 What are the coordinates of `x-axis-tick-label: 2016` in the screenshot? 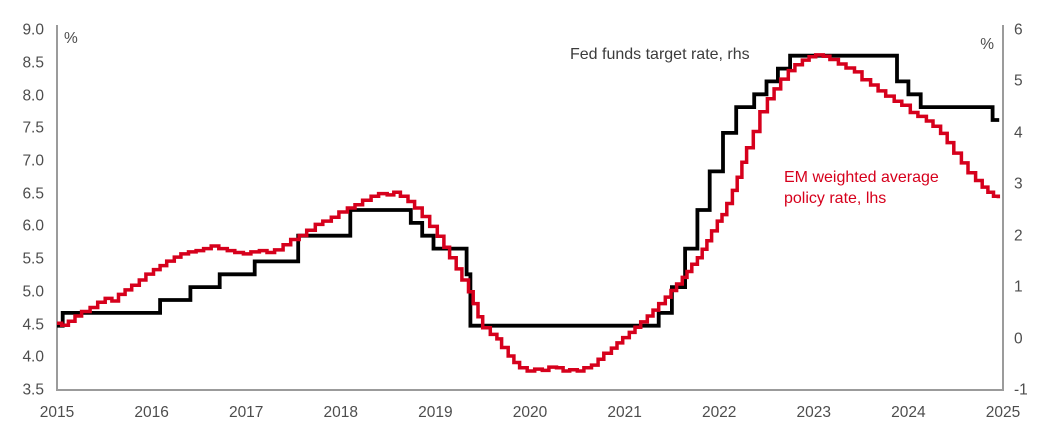 It's located at (151, 412).